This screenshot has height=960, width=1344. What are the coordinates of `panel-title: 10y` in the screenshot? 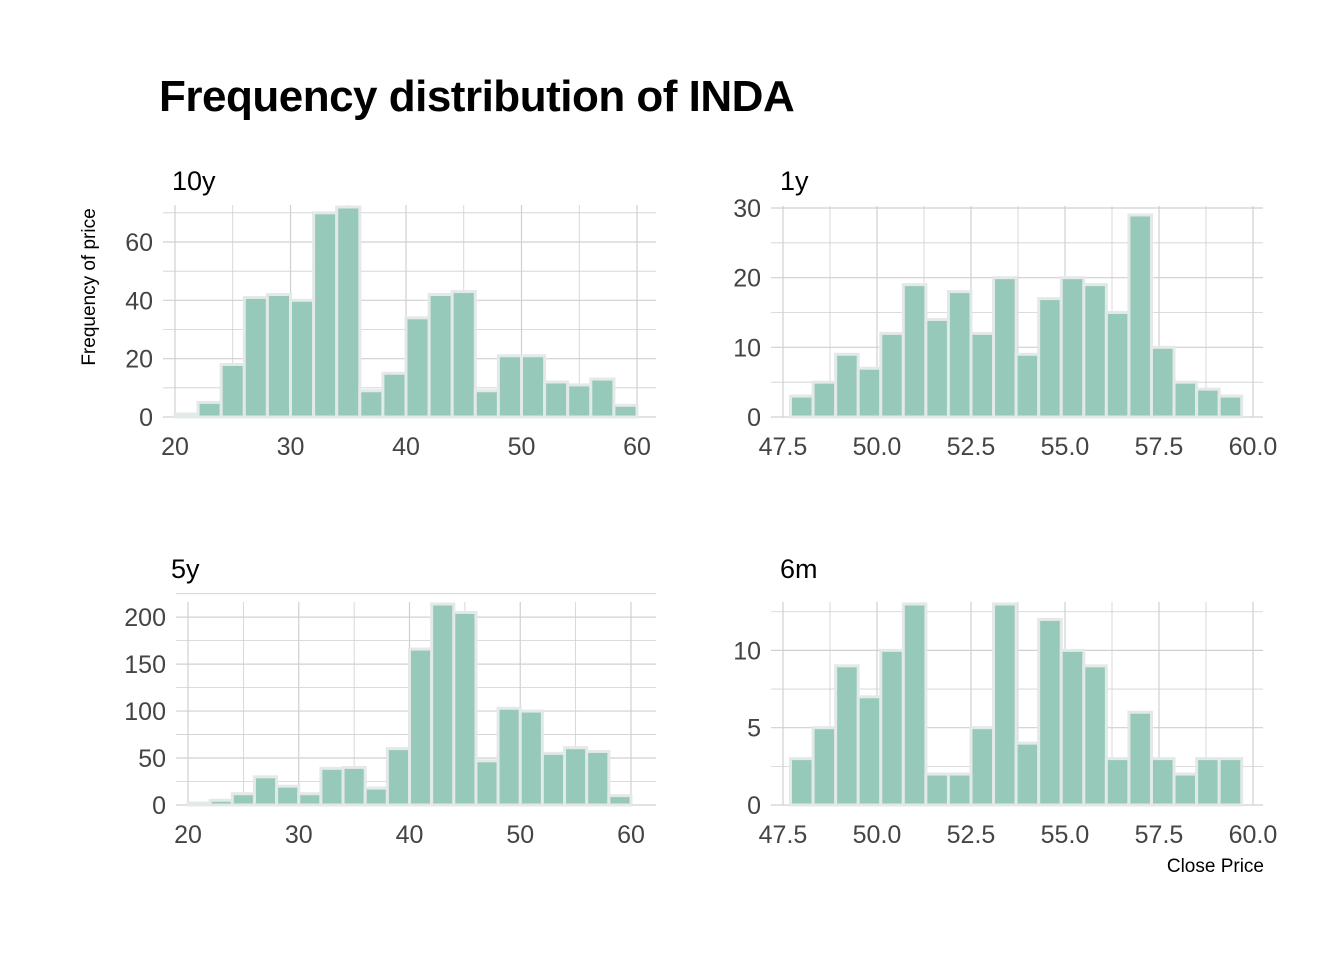 It's located at (194, 181).